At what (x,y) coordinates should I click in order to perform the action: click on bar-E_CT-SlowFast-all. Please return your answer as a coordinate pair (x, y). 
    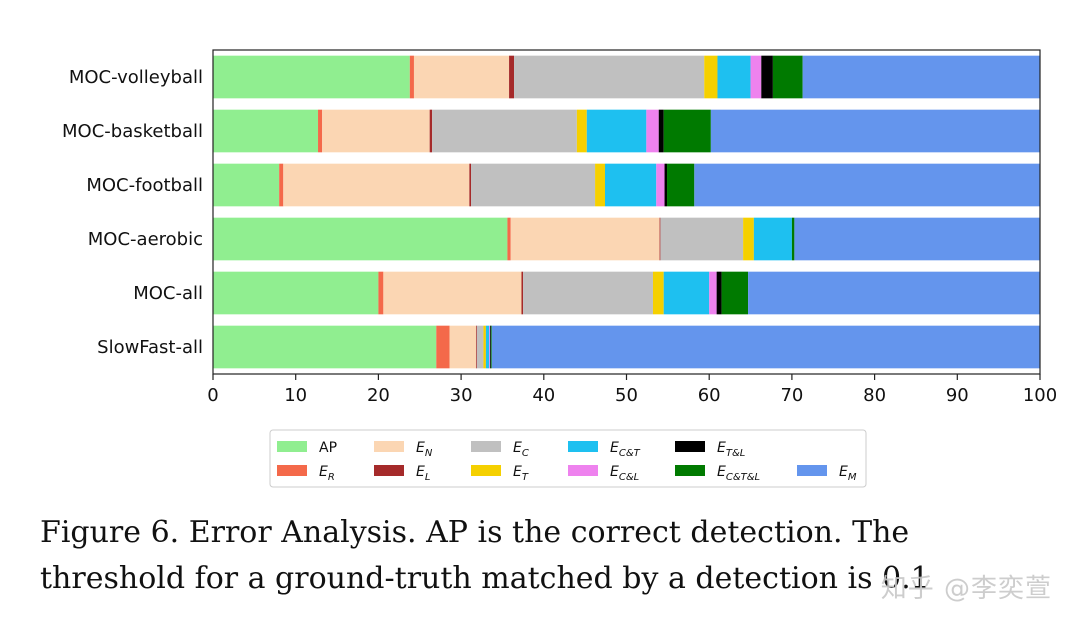
    Looking at the image, I should click on (487, 347).